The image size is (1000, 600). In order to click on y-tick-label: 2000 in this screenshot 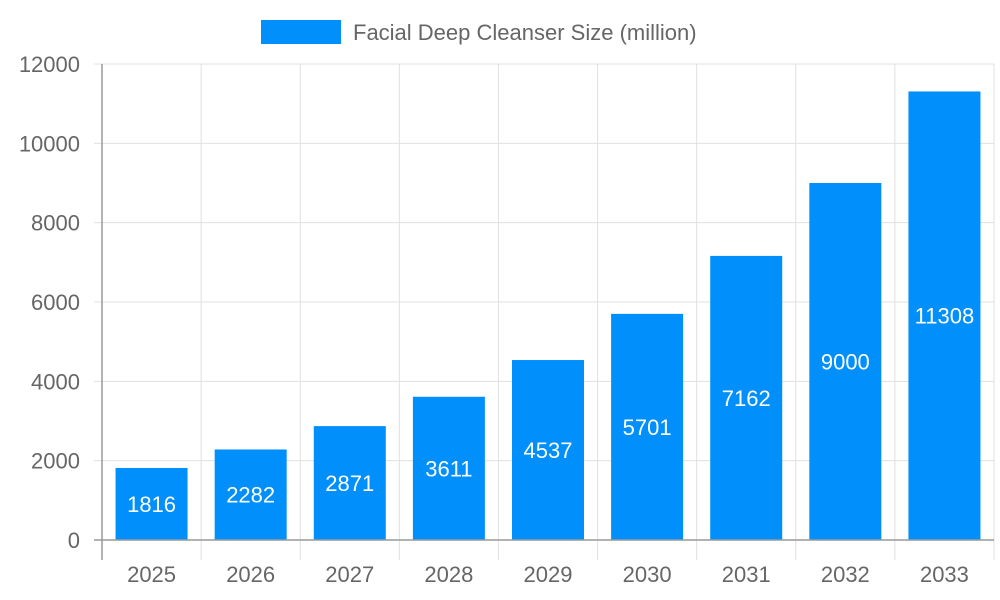, I will do `click(55, 461)`.